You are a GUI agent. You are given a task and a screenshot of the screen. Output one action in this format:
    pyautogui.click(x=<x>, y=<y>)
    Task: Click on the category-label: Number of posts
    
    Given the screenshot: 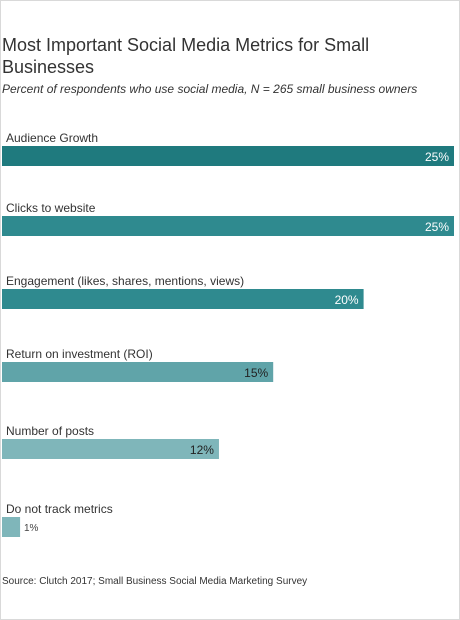 What is the action you would take?
    pyautogui.click(x=50, y=431)
    